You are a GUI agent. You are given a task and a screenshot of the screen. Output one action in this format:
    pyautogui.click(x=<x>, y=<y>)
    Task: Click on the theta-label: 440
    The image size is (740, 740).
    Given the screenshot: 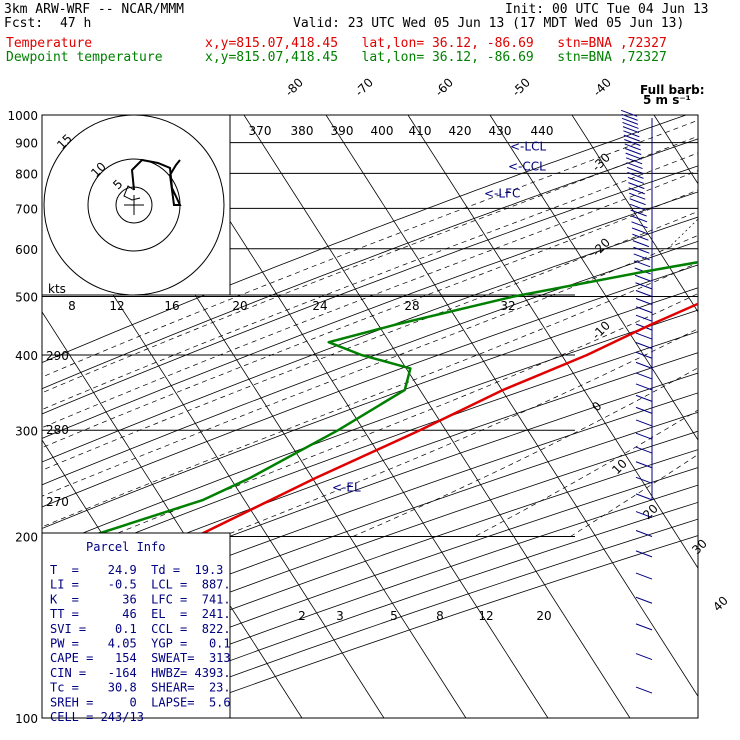 What is the action you would take?
    pyautogui.click(x=542, y=131)
    